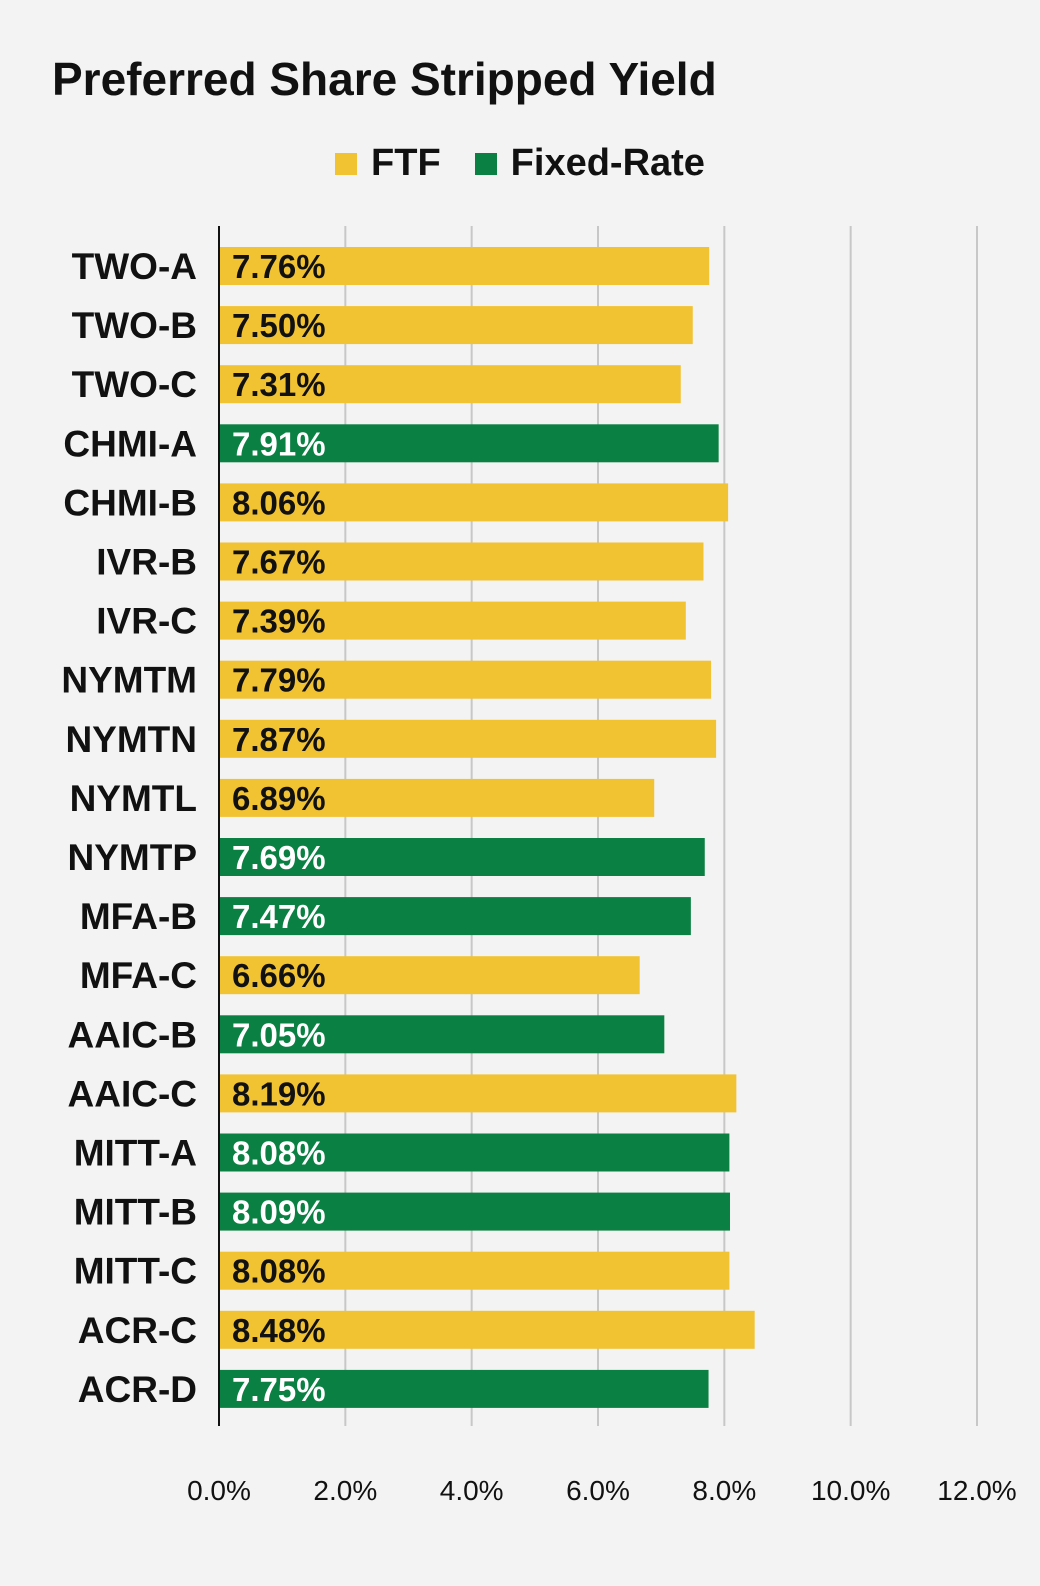 This screenshot has width=1040, height=1586. What do you see at coordinates (279, 1389) in the screenshot?
I see `data-label: 7.75%` at bounding box center [279, 1389].